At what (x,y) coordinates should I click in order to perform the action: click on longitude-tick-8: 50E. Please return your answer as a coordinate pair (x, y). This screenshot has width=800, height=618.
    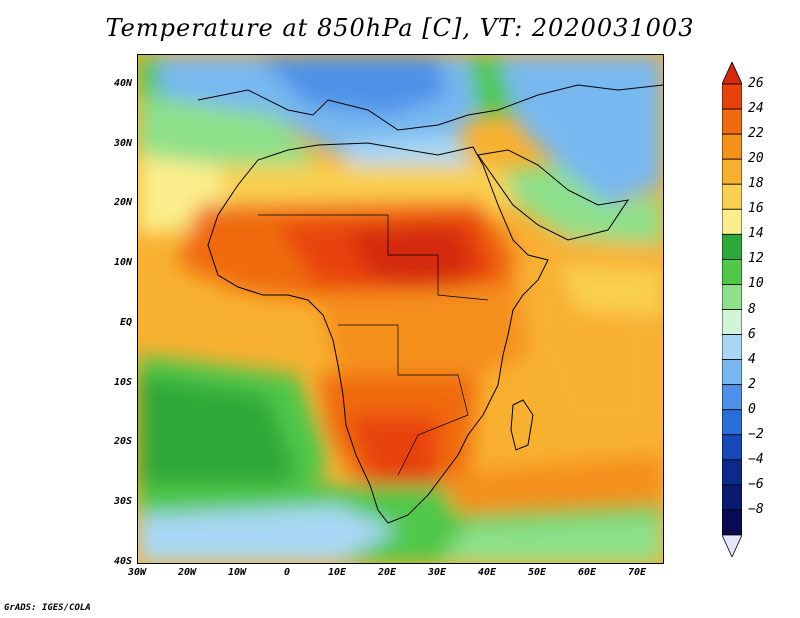
    Looking at the image, I should click on (537, 572).